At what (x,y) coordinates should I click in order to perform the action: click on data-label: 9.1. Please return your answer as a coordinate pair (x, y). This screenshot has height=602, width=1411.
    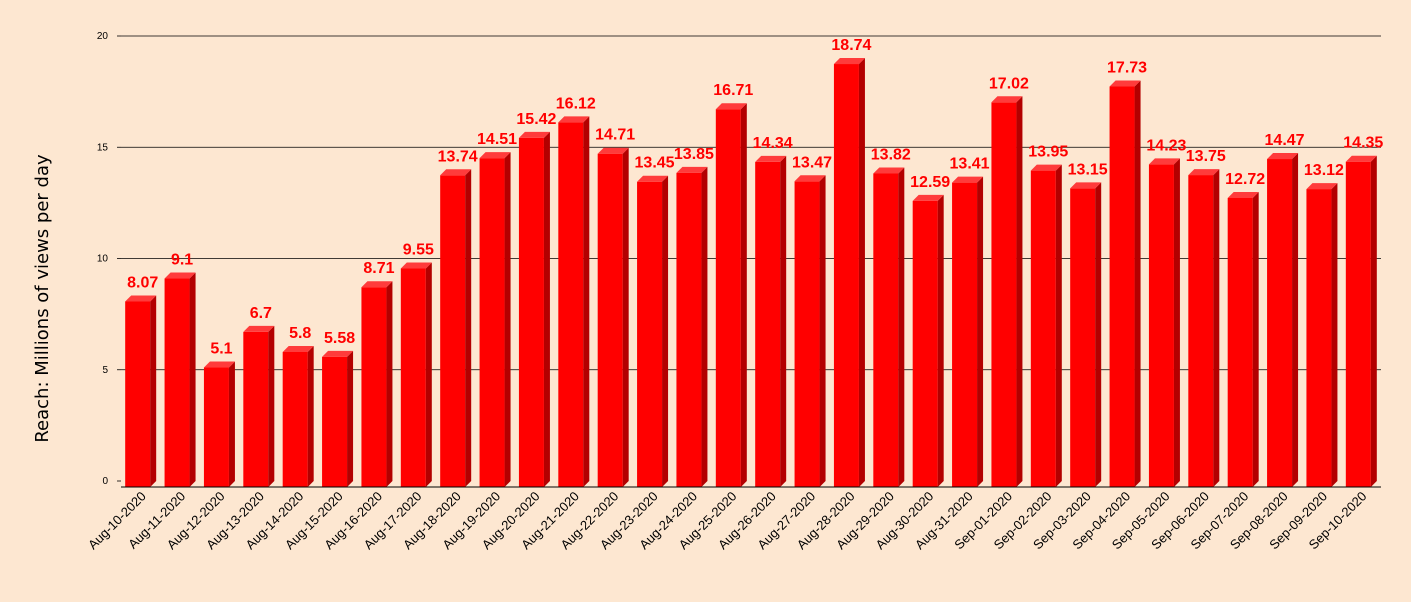
    Looking at the image, I should click on (182, 260).